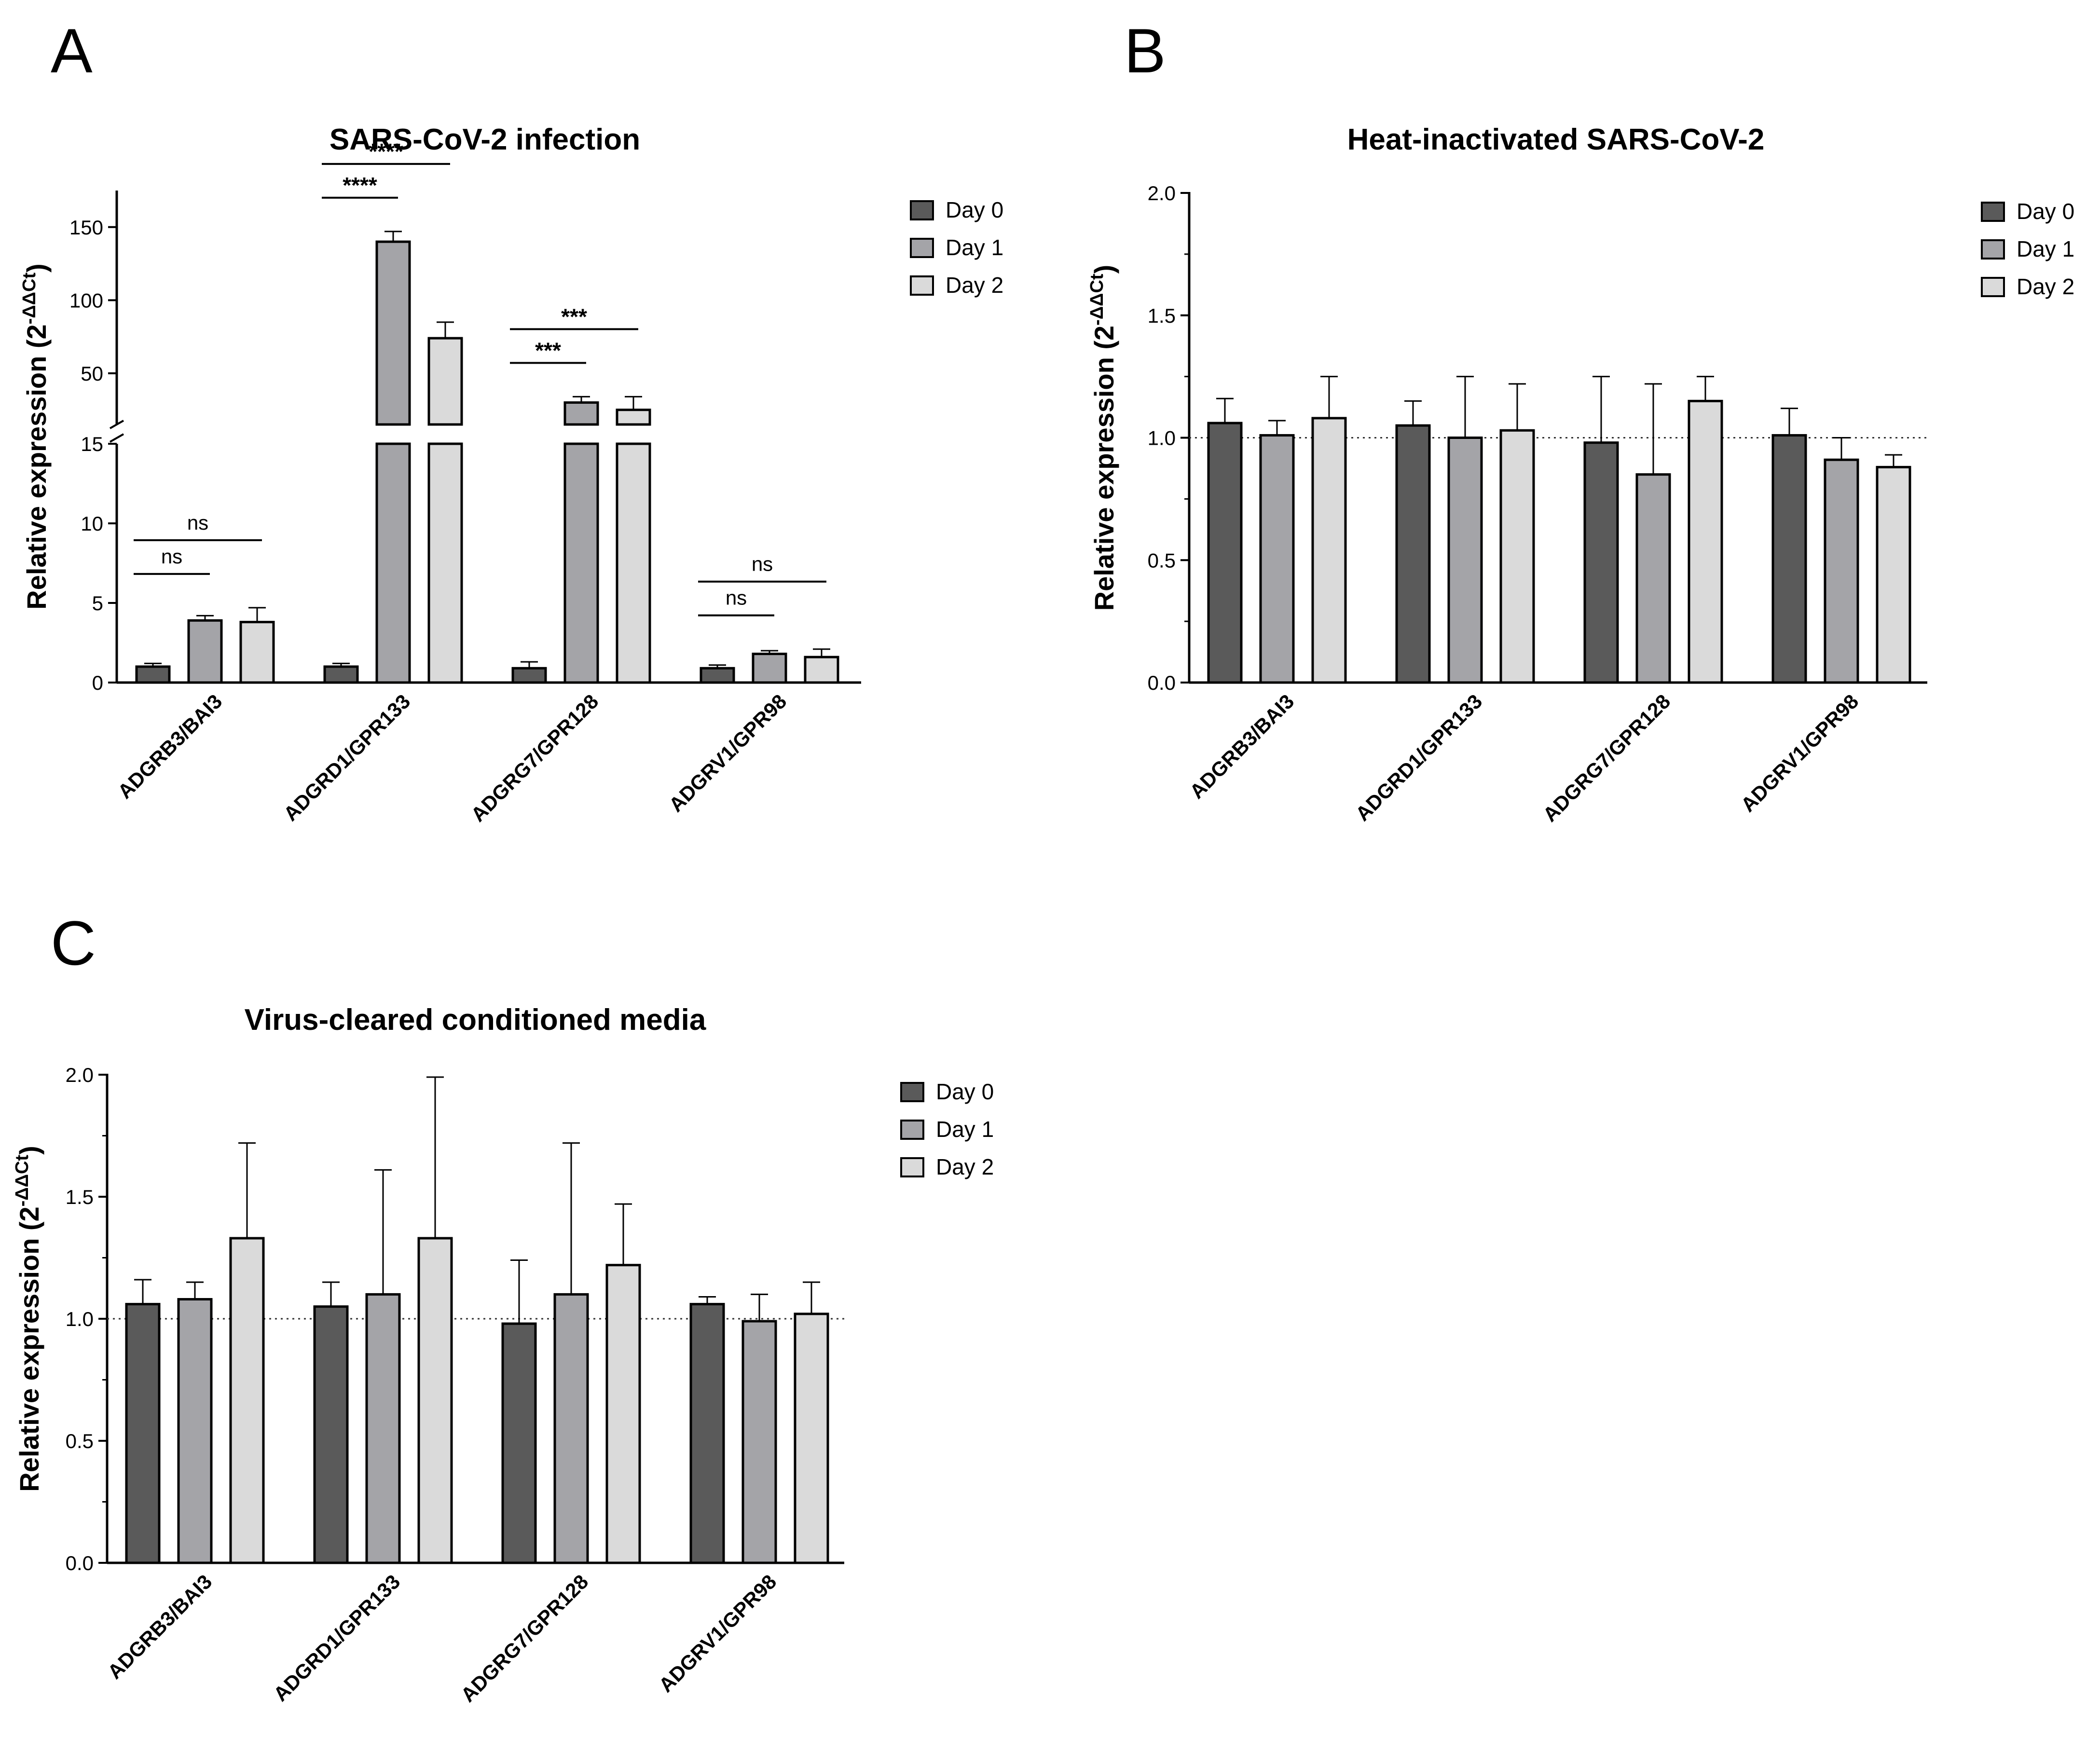 Image resolution: width=2100 pixels, height=1750 pixels. What do you see at coordinates (717, 1633) in the screenshot?
I see `category-label-3: ADGRV1/GPR98` at bounding box center [717, 1633].